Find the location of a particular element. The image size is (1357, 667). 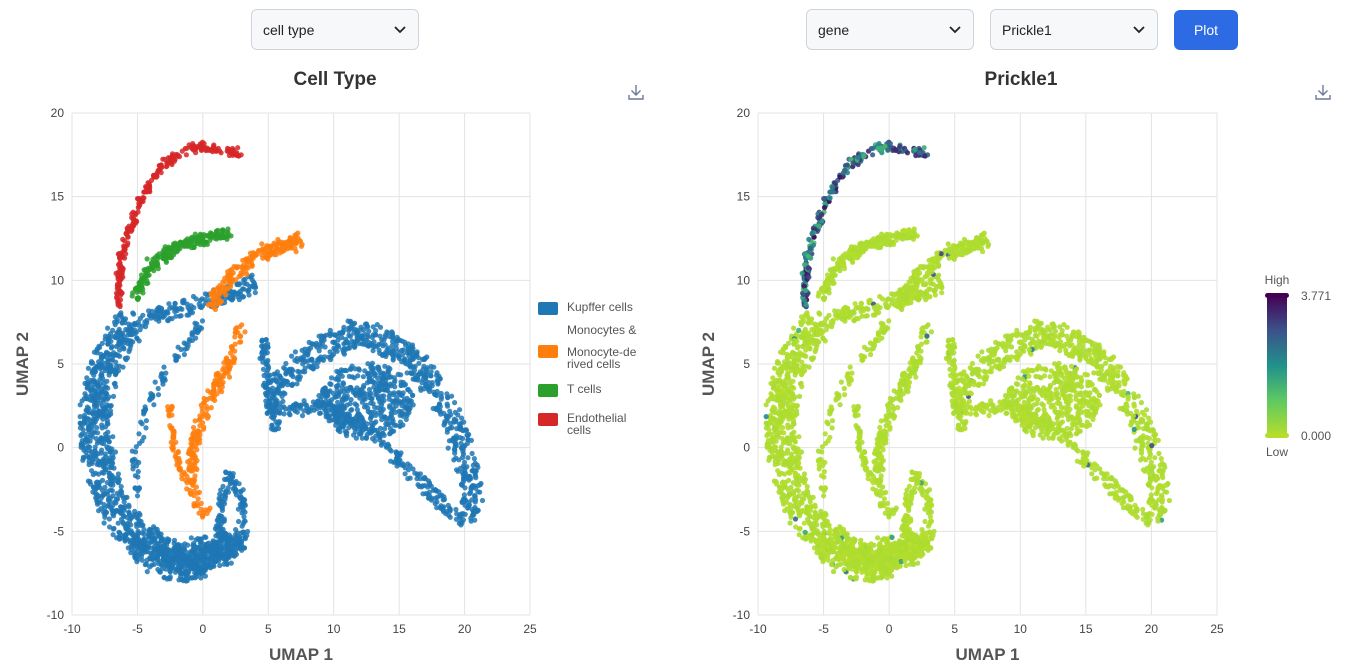

plot-button: Plot is located at coordinates (1206, 30).